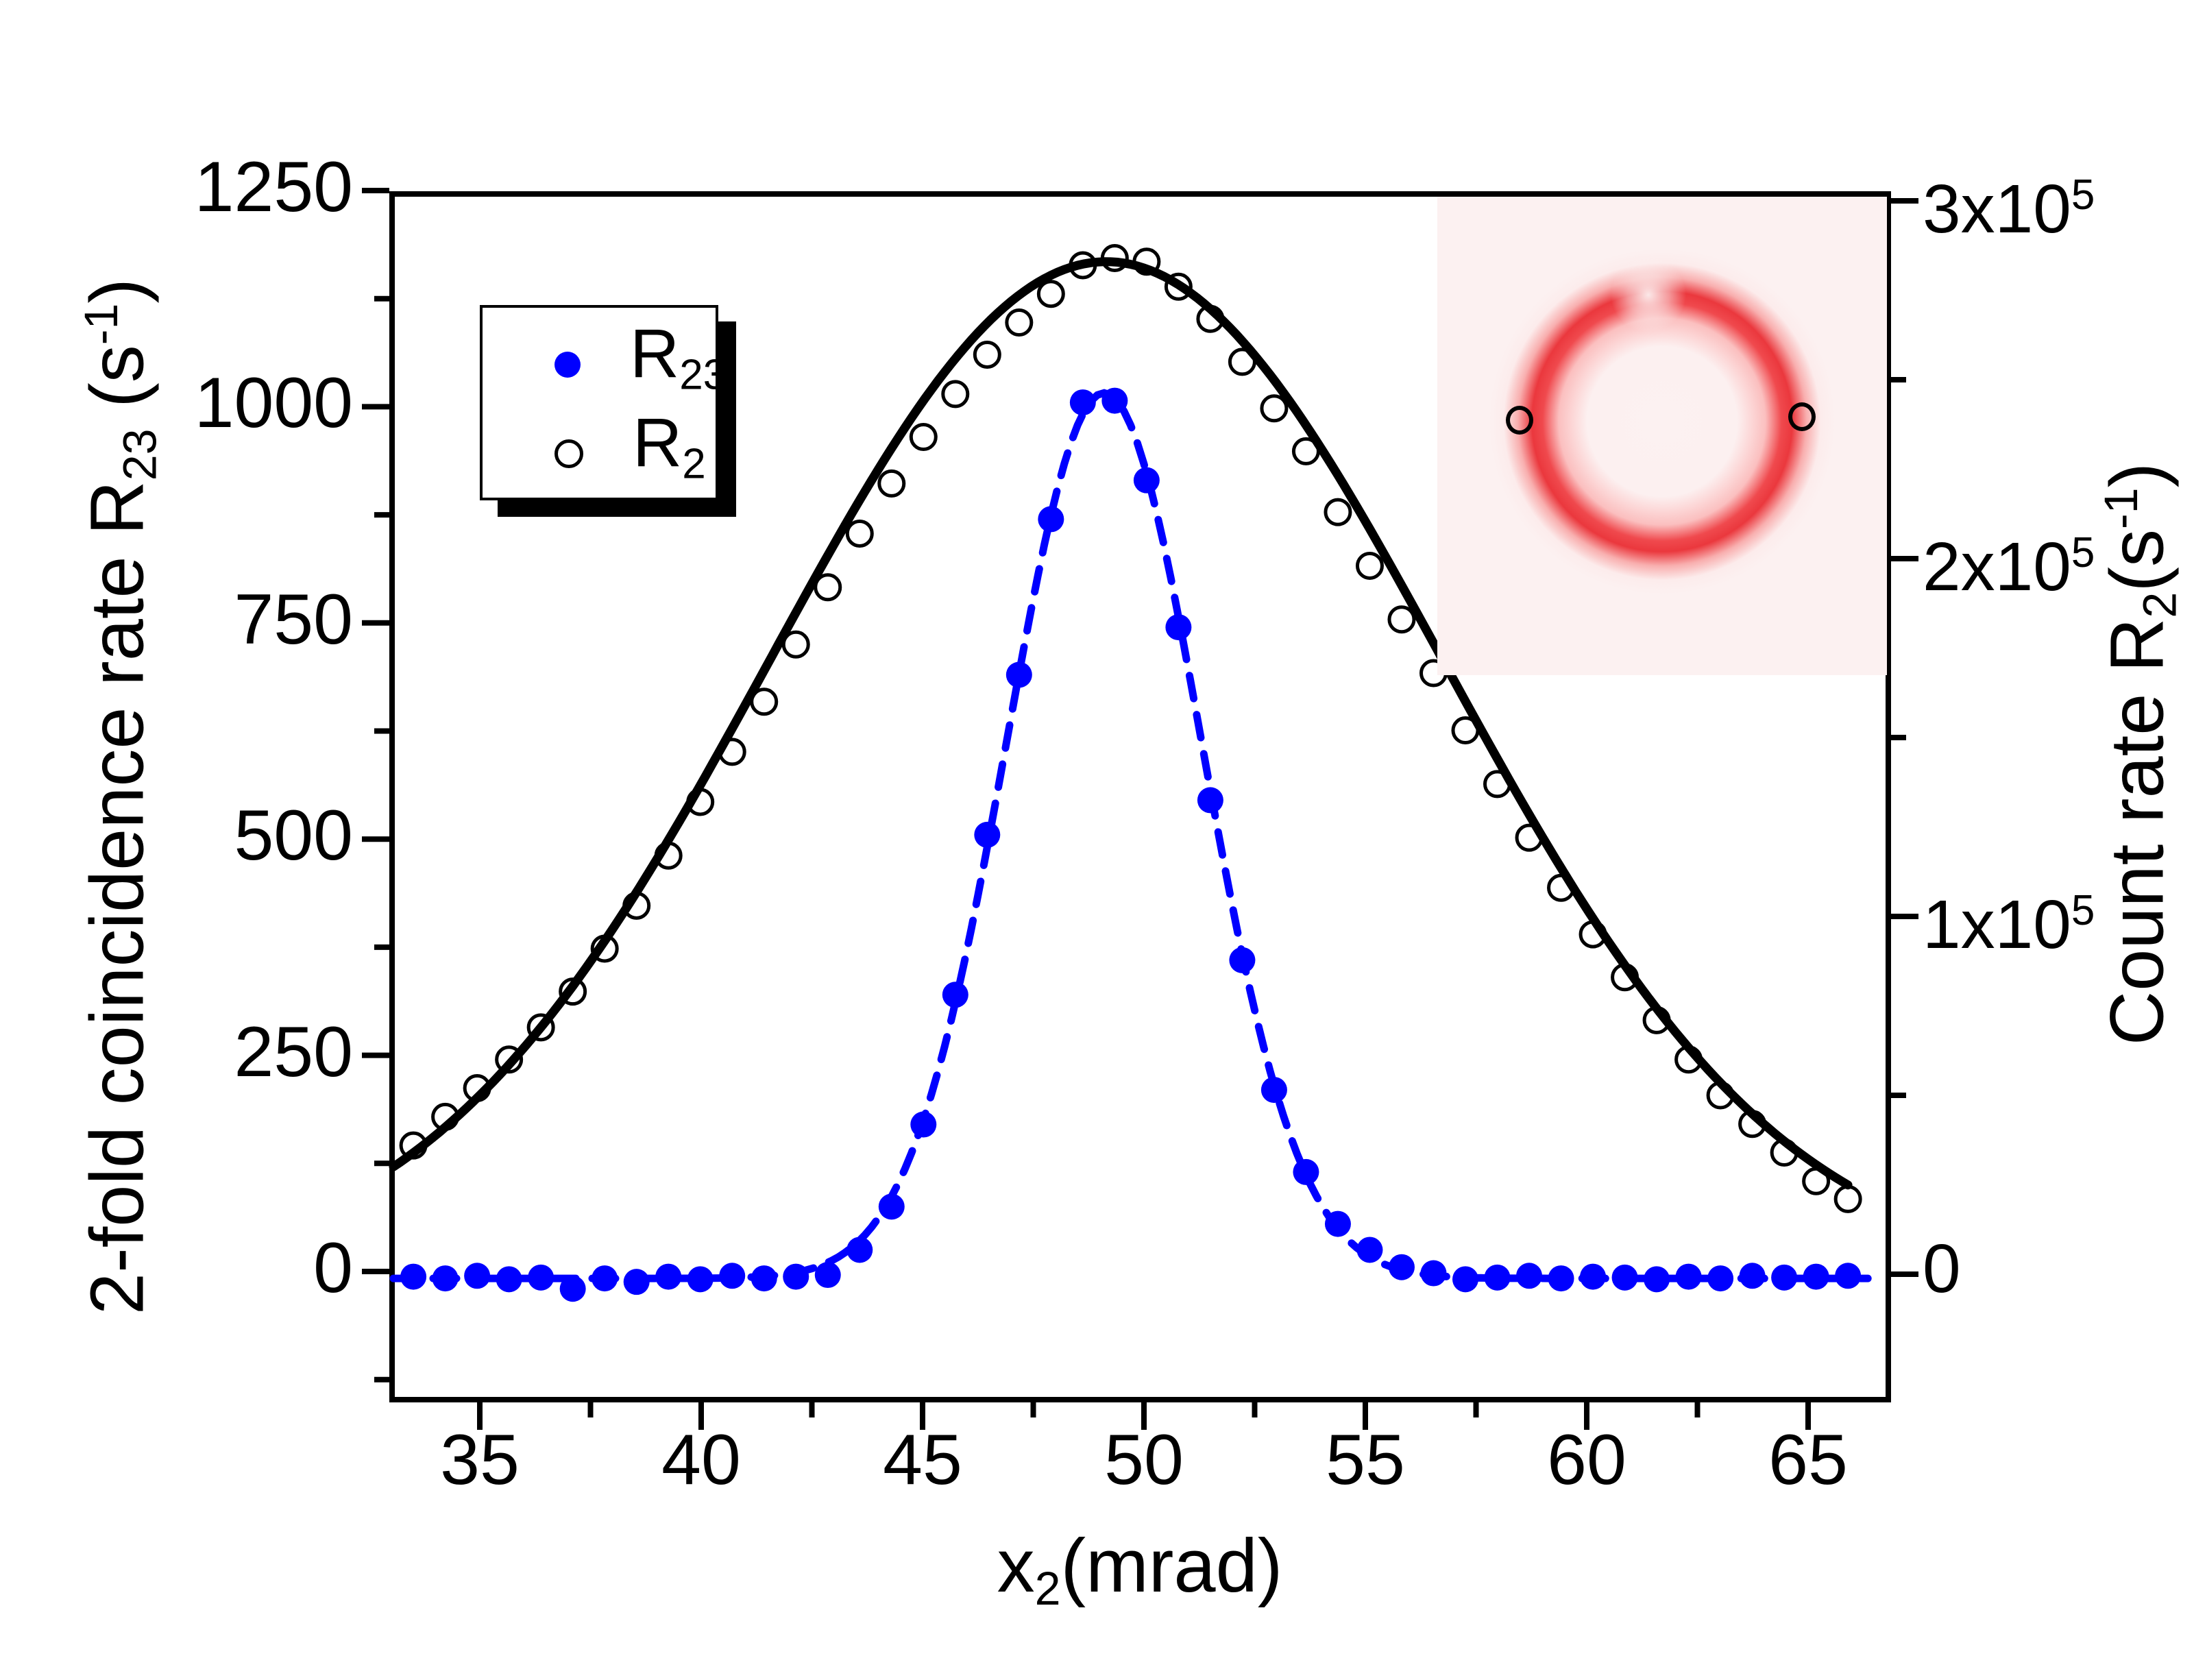  What do you see at coordinates (1140, 1570) in the screenshot?
I see `x-axis-title: x2(mrad)` at bounding box center [1140, 1570].